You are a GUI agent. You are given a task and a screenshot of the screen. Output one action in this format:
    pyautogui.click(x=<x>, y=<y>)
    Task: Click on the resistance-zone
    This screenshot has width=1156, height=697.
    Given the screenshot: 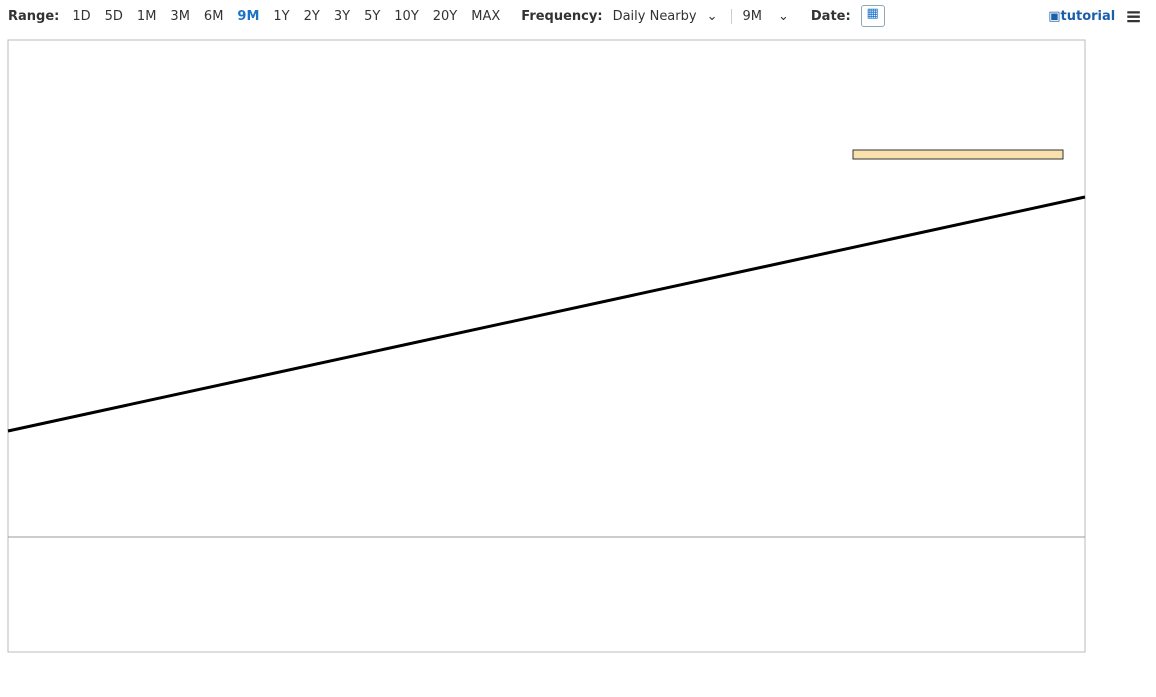 What is the action you would take?
    pyautogui.click(x=958, y=154)
    